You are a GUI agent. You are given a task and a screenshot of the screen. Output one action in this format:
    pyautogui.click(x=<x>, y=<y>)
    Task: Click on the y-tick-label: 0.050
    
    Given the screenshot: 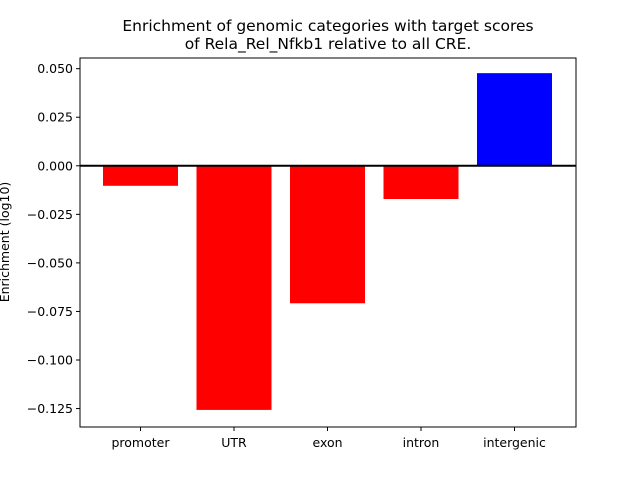 What is the action you would take?
    pyautogui.click(x=55, y=68)
    